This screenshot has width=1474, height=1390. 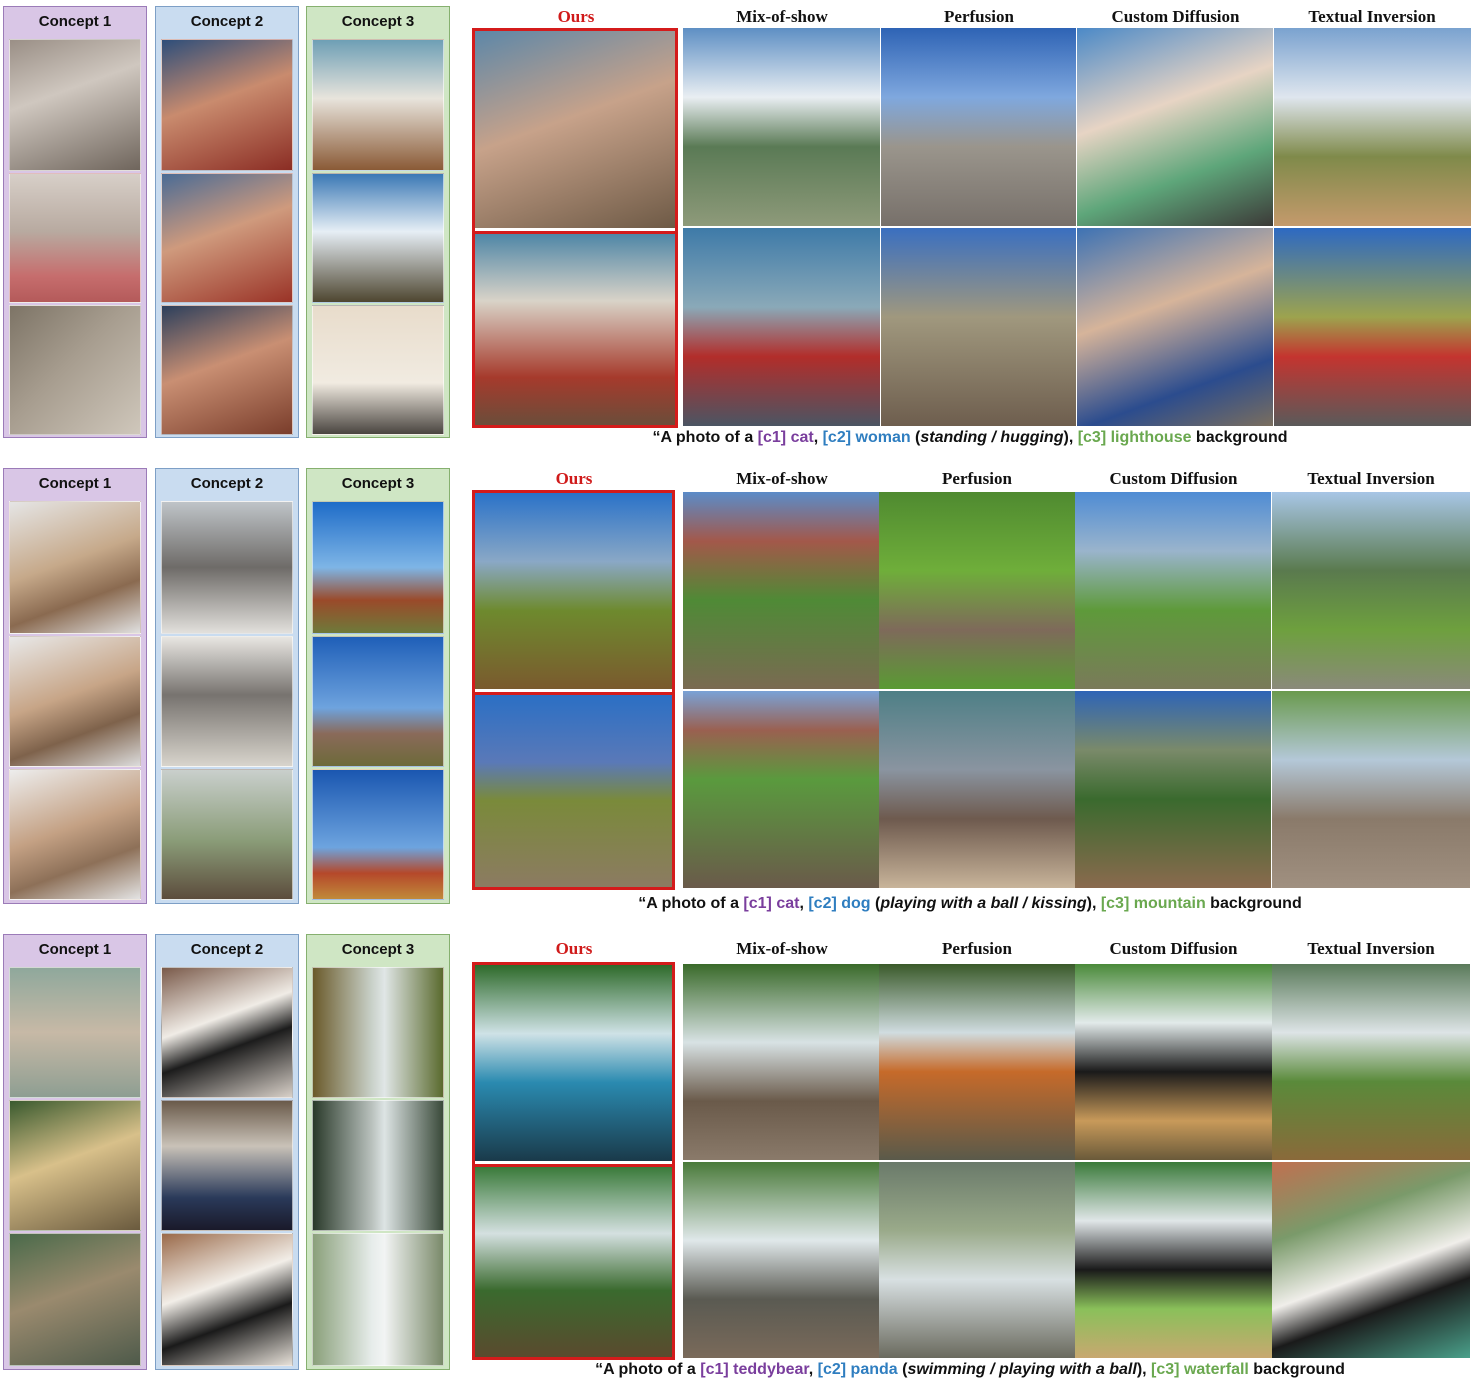 What do you see at coordinates (1022, 1369) in the screenshot?
I see `action-text: swimming / playing with a ball` at bounding box center [1022, 1369].